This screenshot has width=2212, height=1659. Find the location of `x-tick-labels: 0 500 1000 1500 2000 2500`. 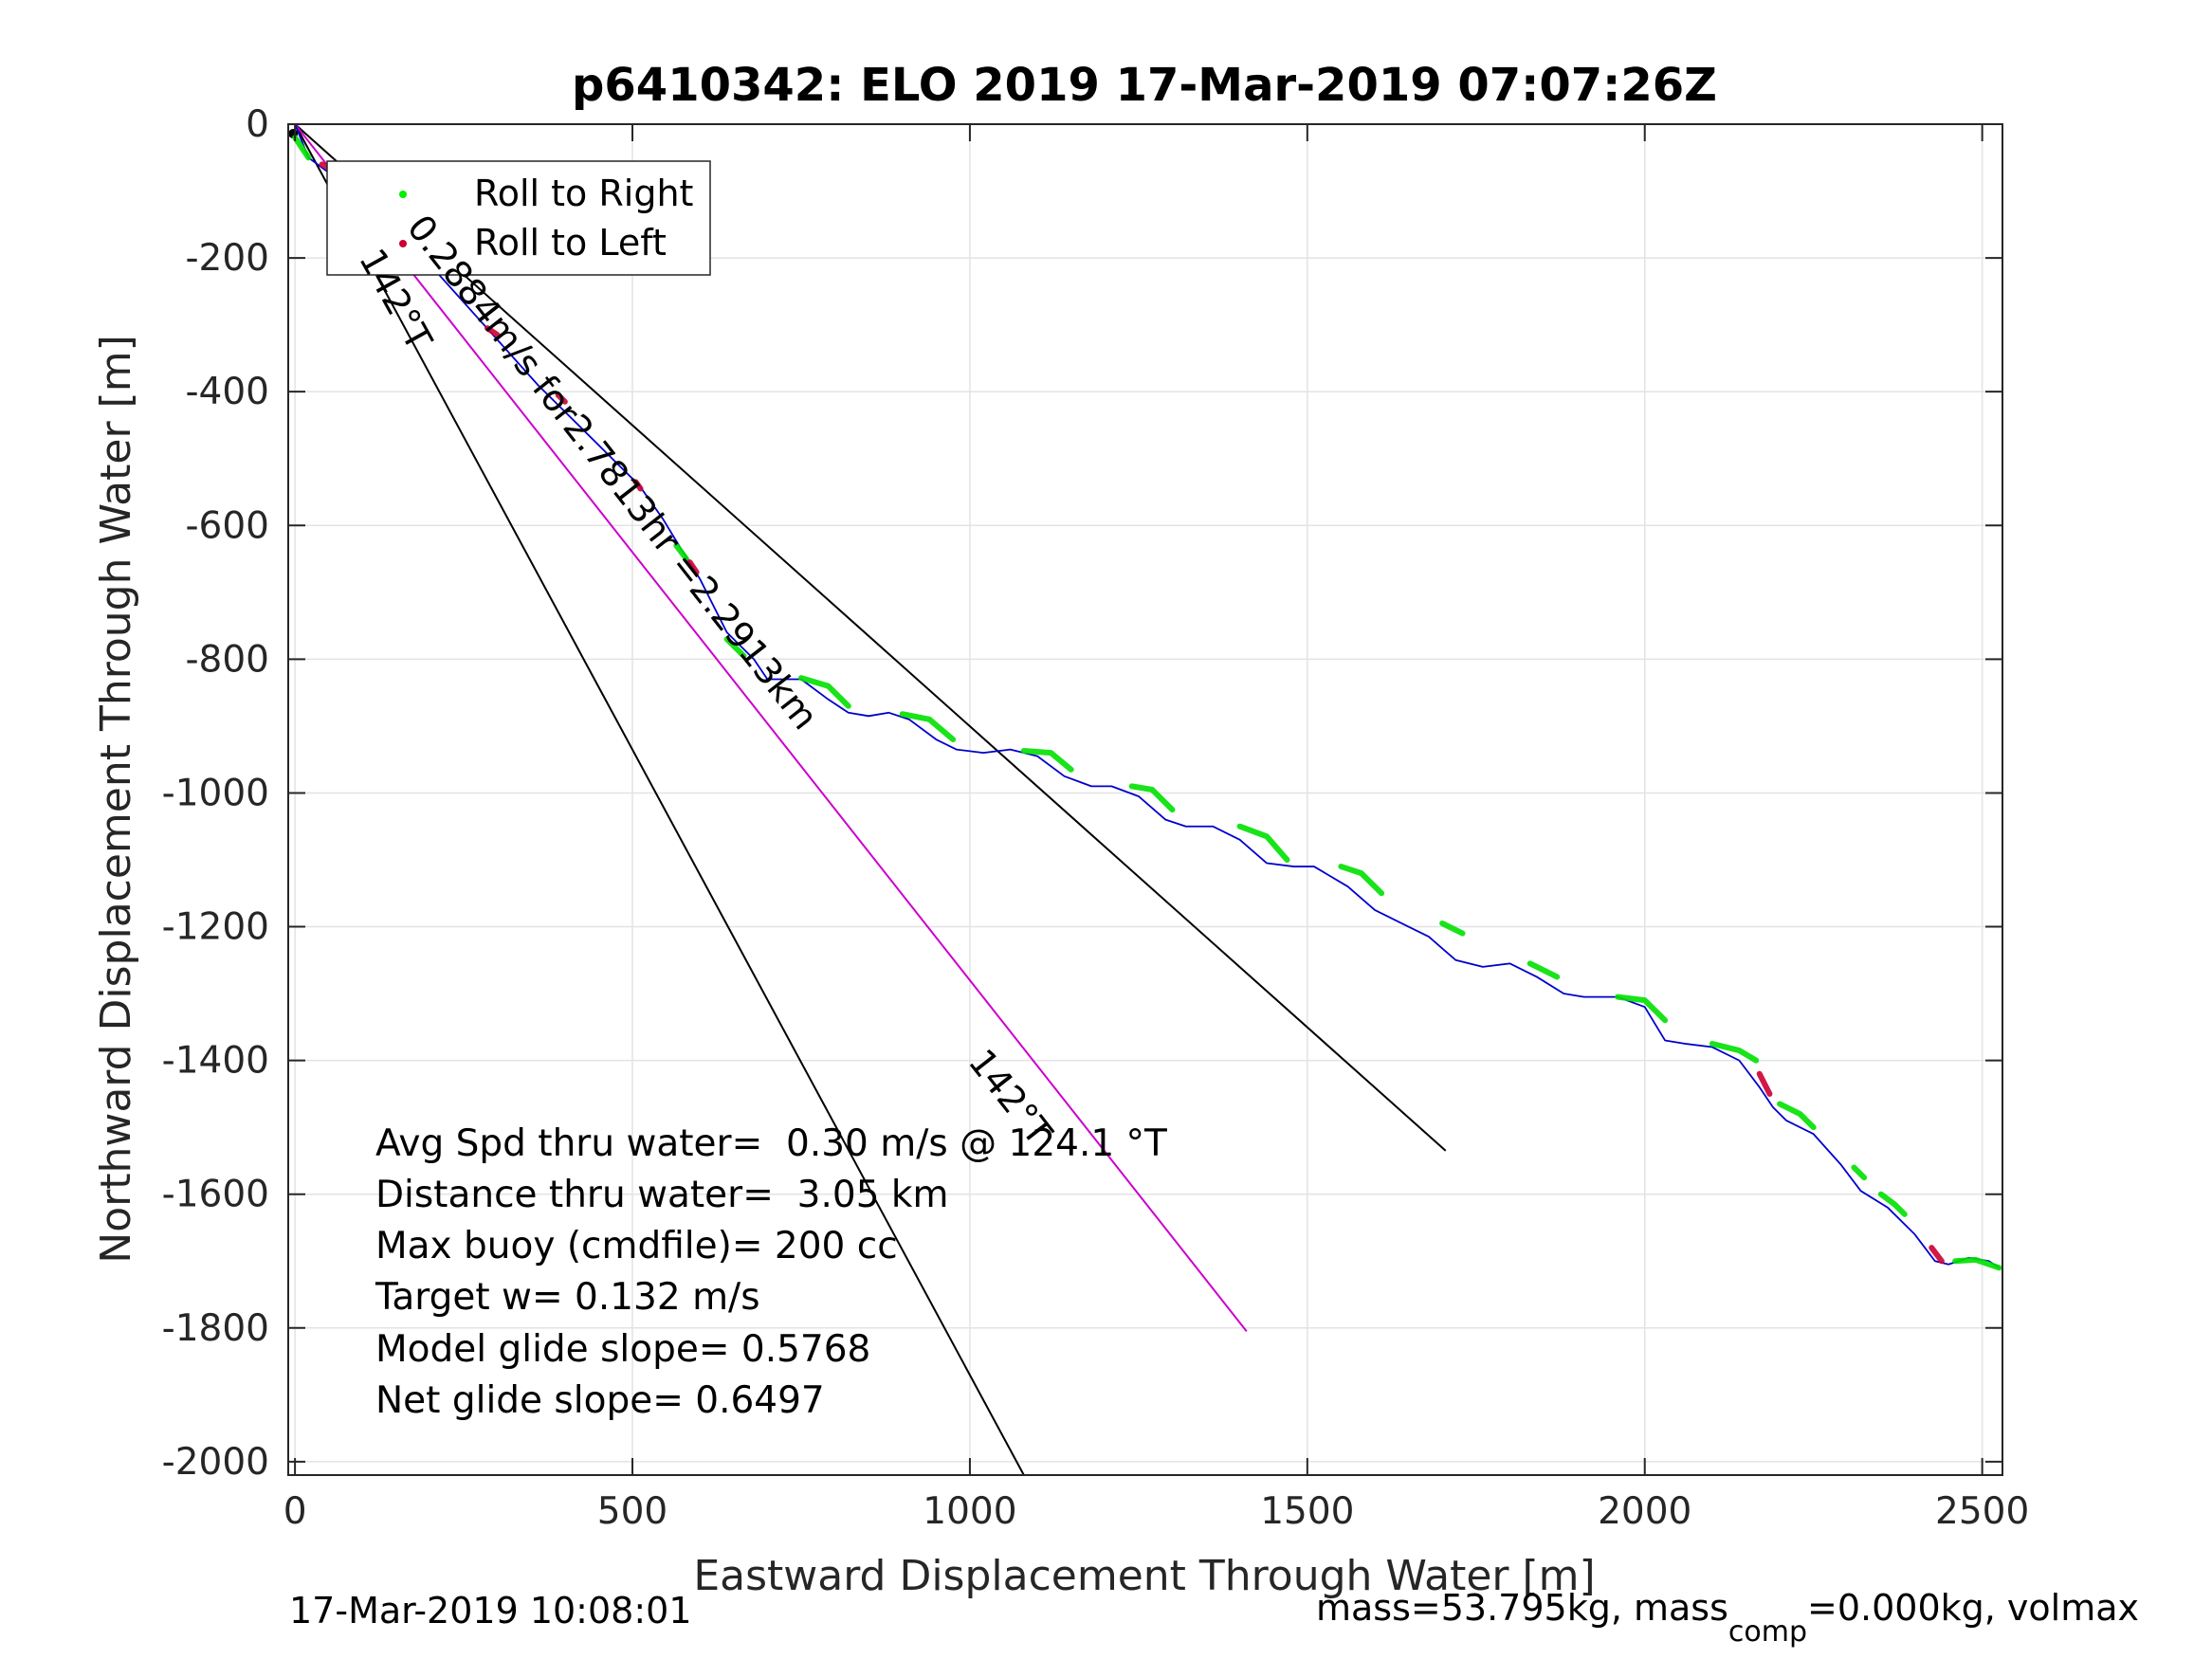

x-tick-labels: 0 500 1000 1500 2000 2500 is located at coordinates (1156, 1511).